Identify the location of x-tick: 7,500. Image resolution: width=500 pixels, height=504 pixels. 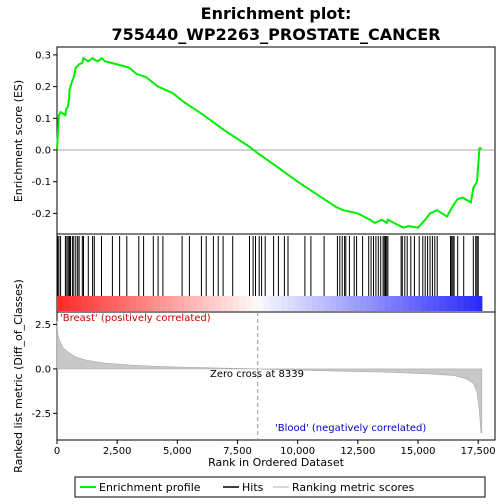
(237, 448).